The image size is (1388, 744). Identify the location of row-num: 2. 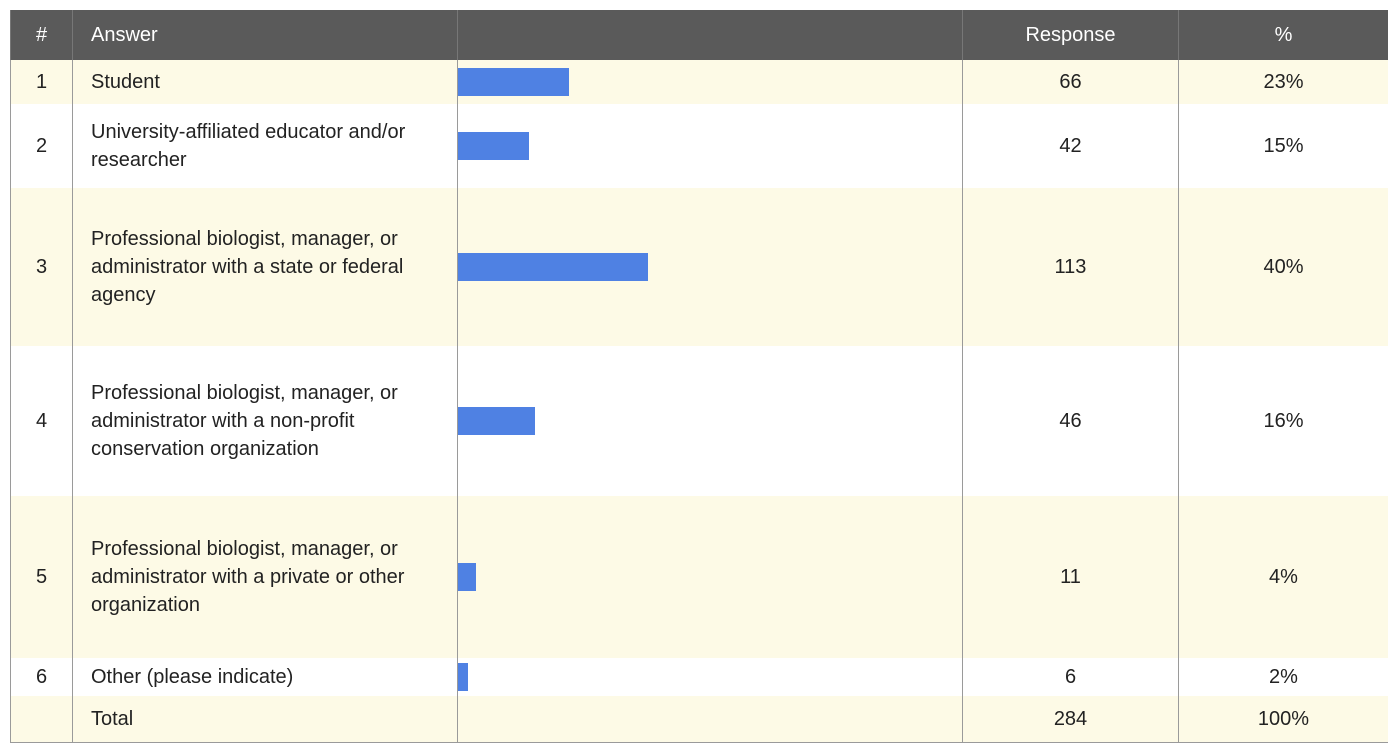
(41, 146).